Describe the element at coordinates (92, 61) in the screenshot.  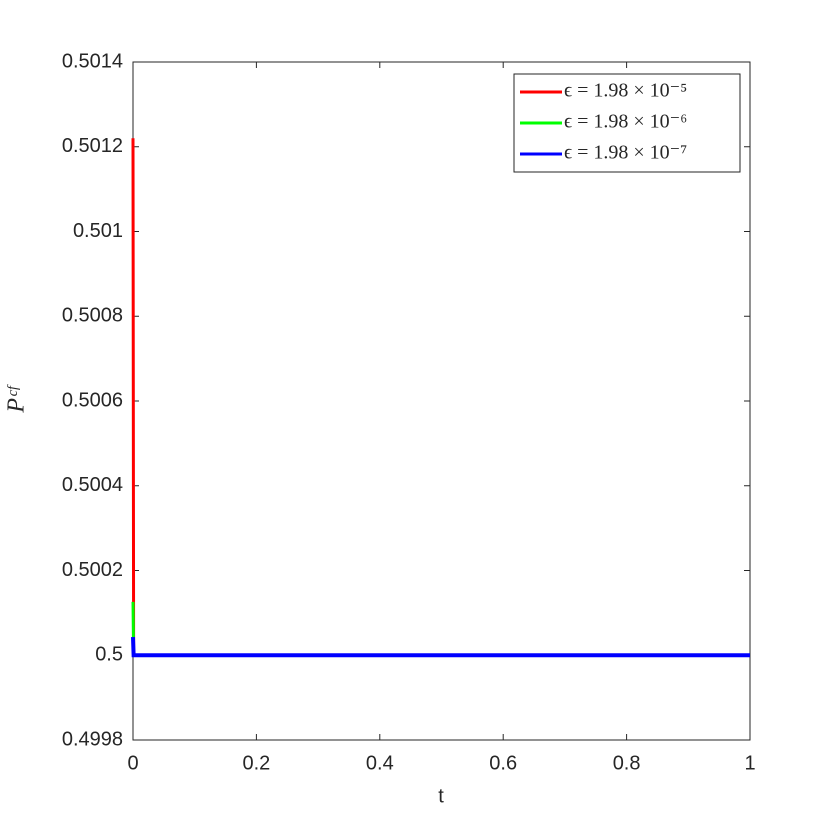
I see `y-tick-label: 0.5014` at that location.